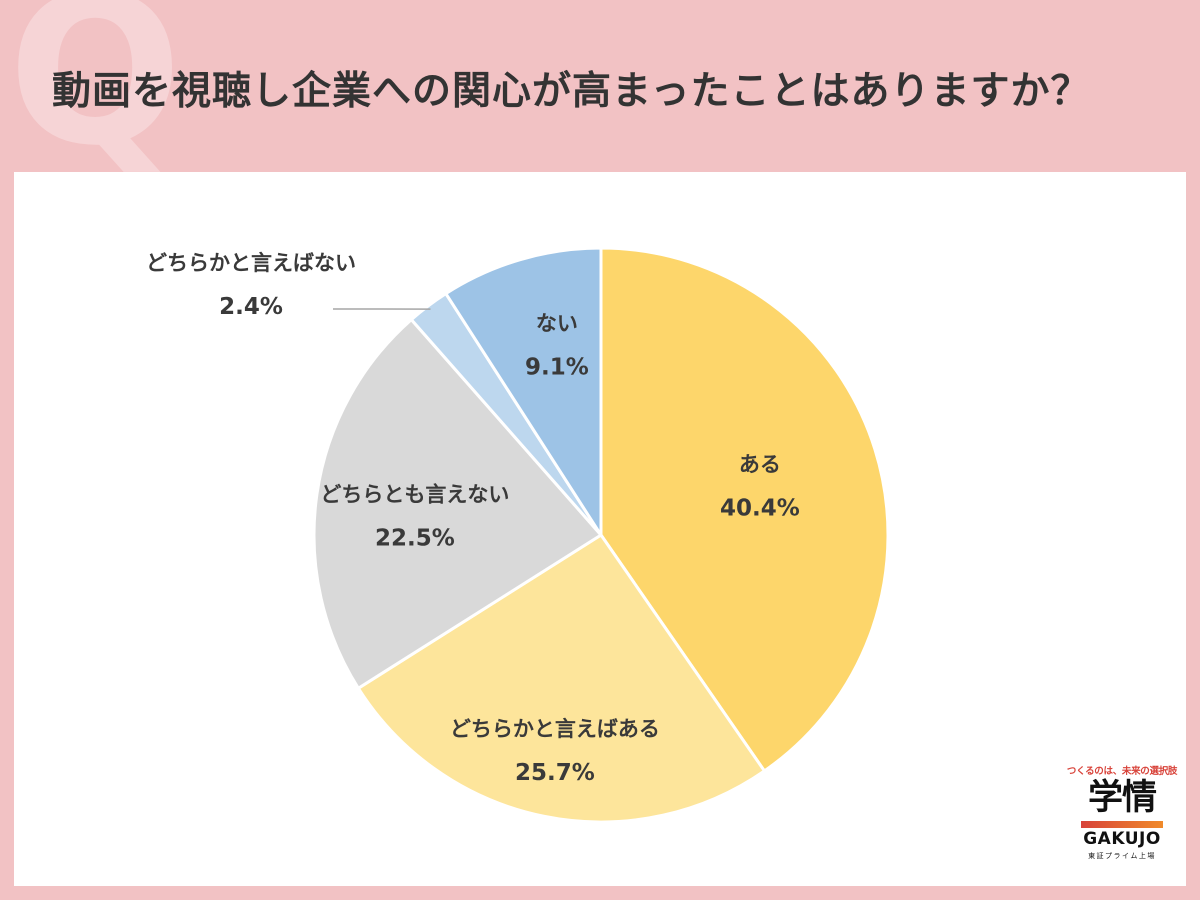 The image size is (1200, 900). What do you see at coordinates (557, 367) in the screenshot?
I see `slice-value-label: 9.1%` at bounding box center [557, 367].